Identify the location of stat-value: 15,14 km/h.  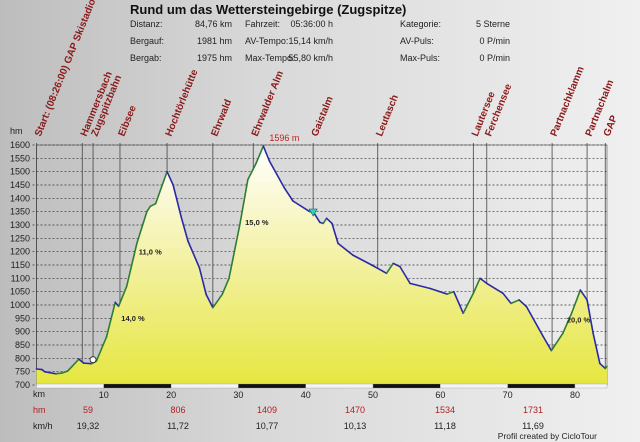
(310, 41).